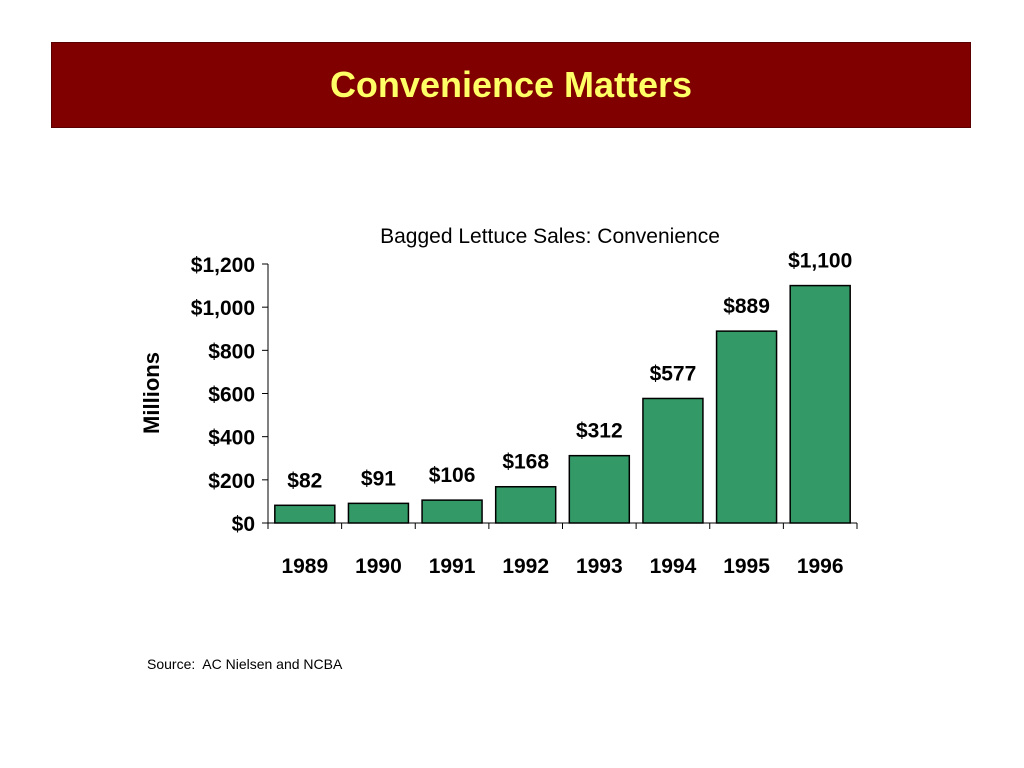  I want to click on y-tick-label: $200, so click(231, 481).